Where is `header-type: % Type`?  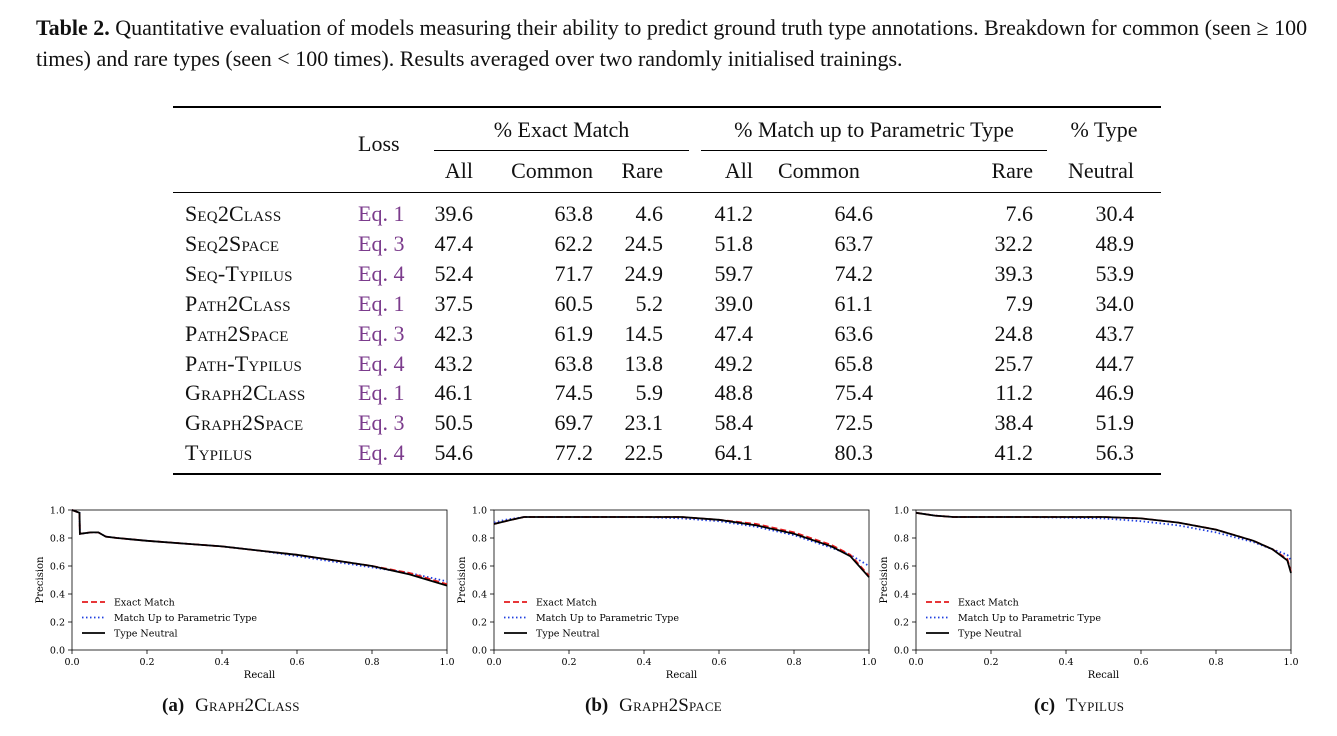
header-type: % Type is located at coordinates (1104, 129).